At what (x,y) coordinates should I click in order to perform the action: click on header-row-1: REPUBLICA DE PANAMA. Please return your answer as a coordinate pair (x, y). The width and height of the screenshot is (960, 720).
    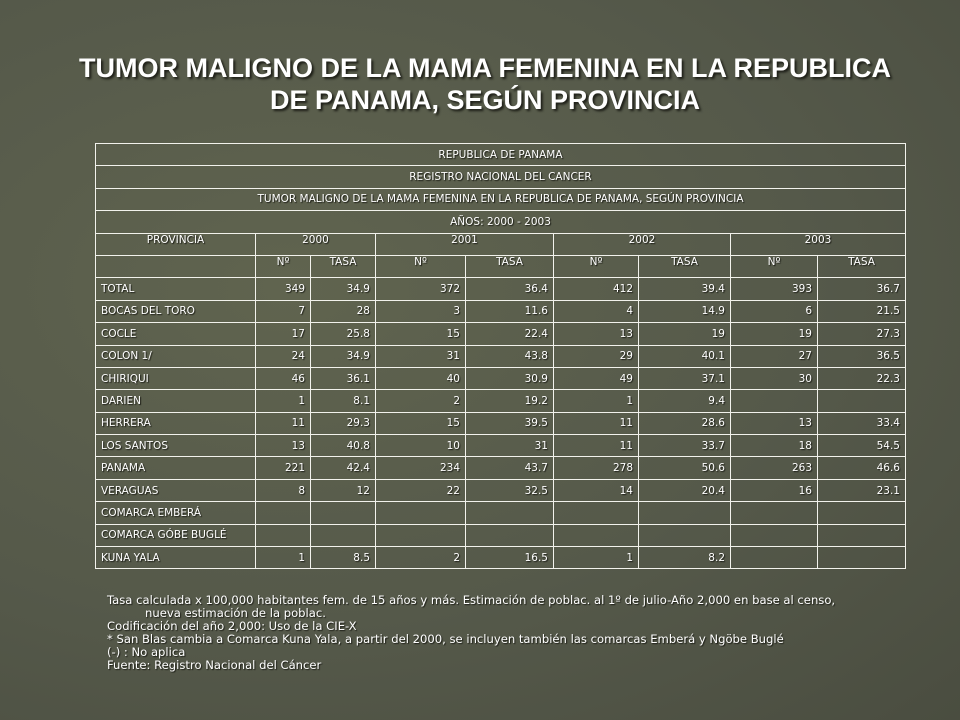
    Looking at the image, I should click on (500, 154).